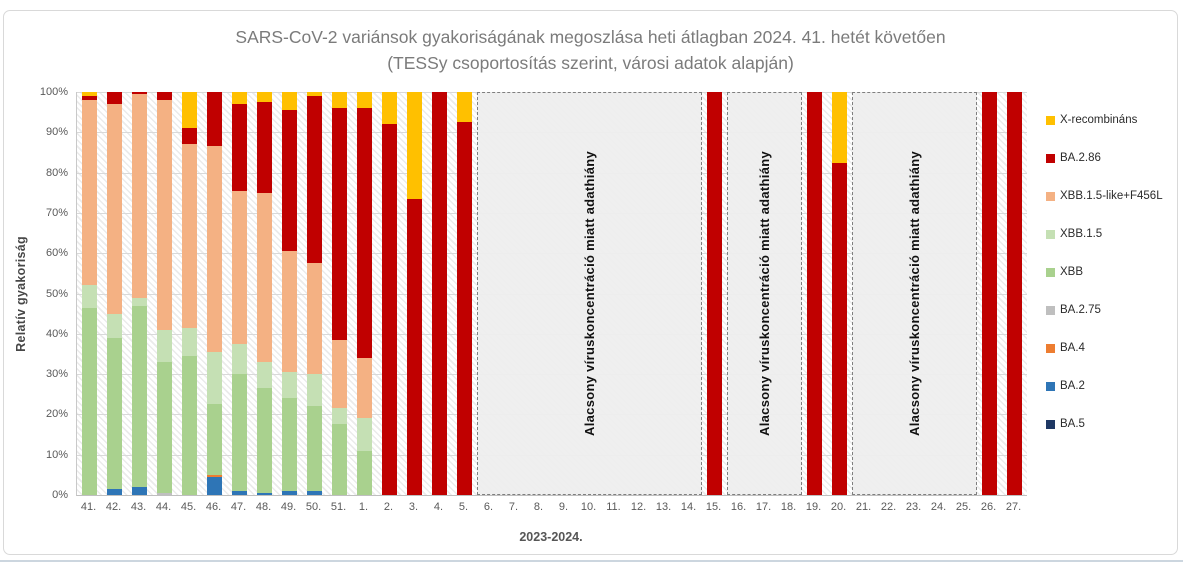  What do you see at coordinates (1072, 348) in the screenshot?
I see `legend-label: BA.4` at bounding box center [1072, 348].